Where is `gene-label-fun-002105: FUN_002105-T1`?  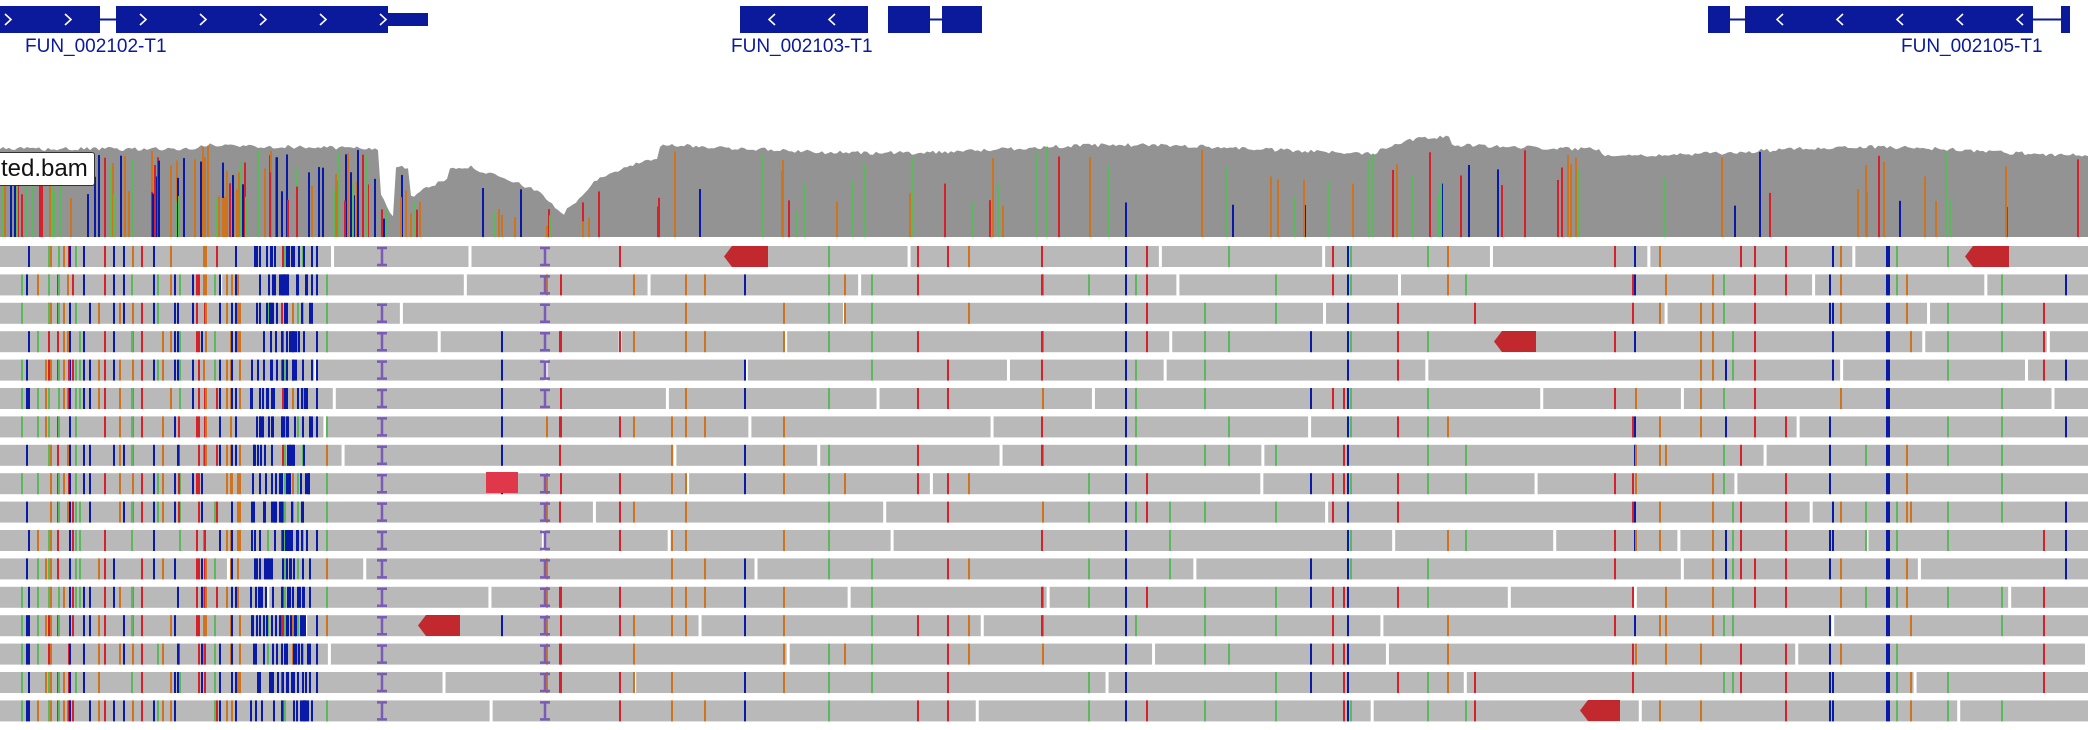 gene-label-fun-002105: FUN_002105-T1 is located at coordinates (1972, 46).